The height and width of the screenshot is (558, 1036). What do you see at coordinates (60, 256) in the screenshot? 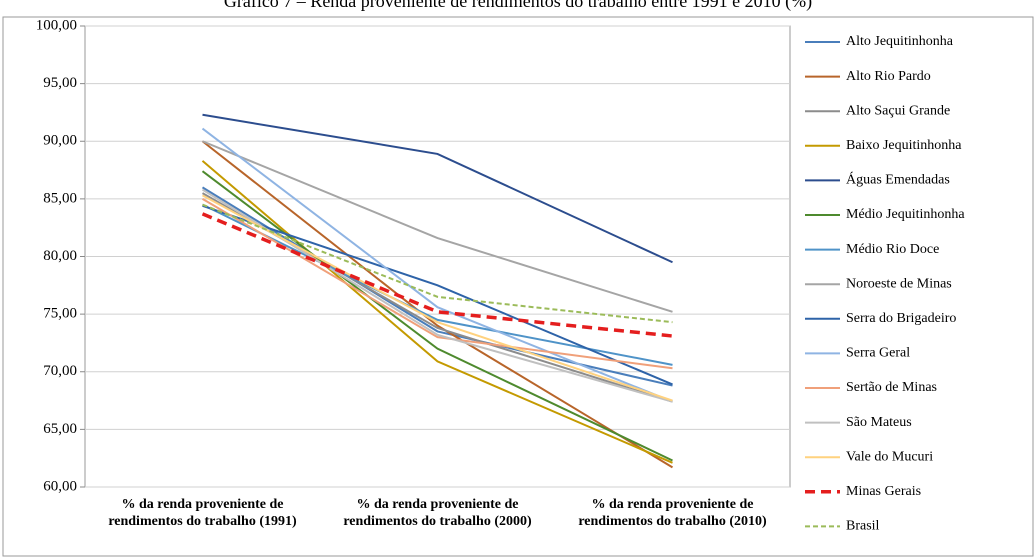
I see `y-tick-label: 80,00` at bounding box center [60, 256].